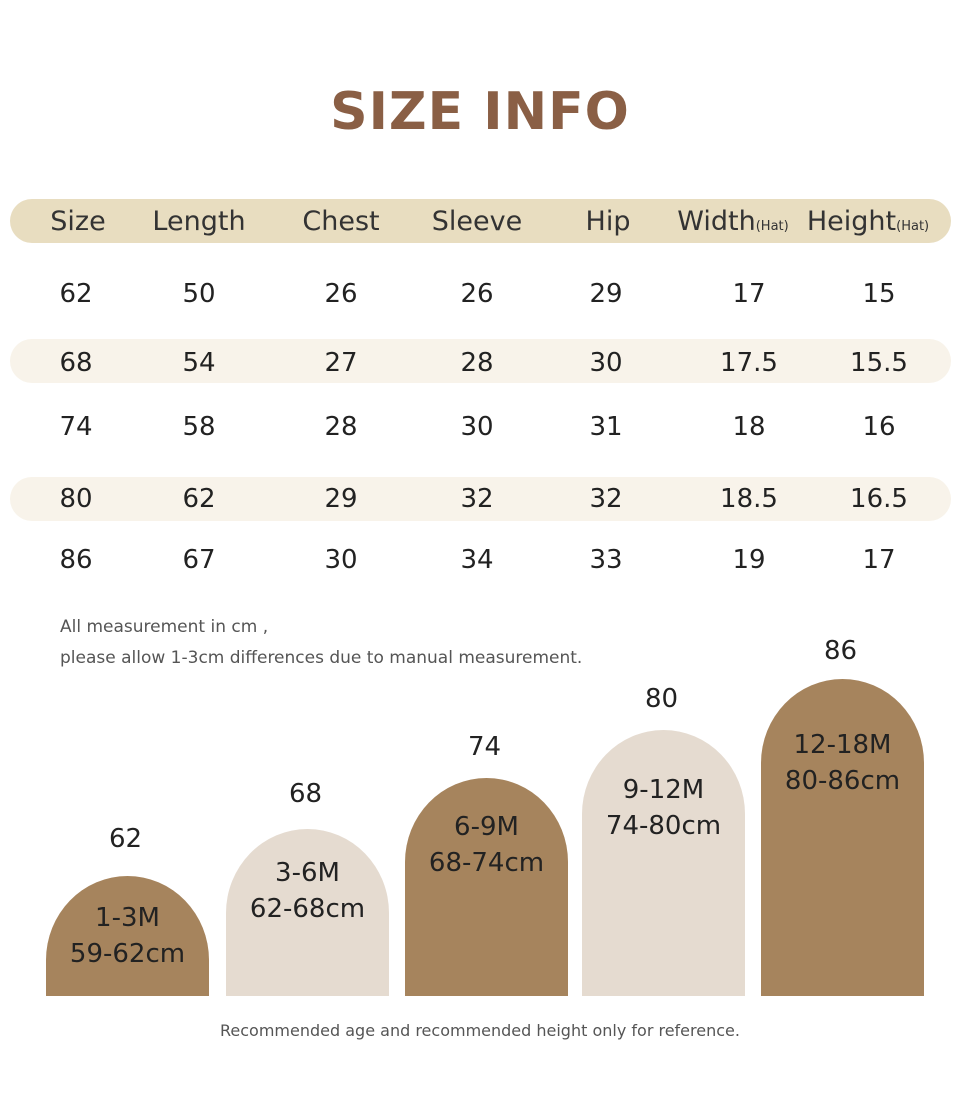 Image resolution: width=960 pixels, height=1116 pixels. What do you see at coordinates (76, 294) in the screenshot?
I see `cell-size: 62` at bounding box center [76, 294].